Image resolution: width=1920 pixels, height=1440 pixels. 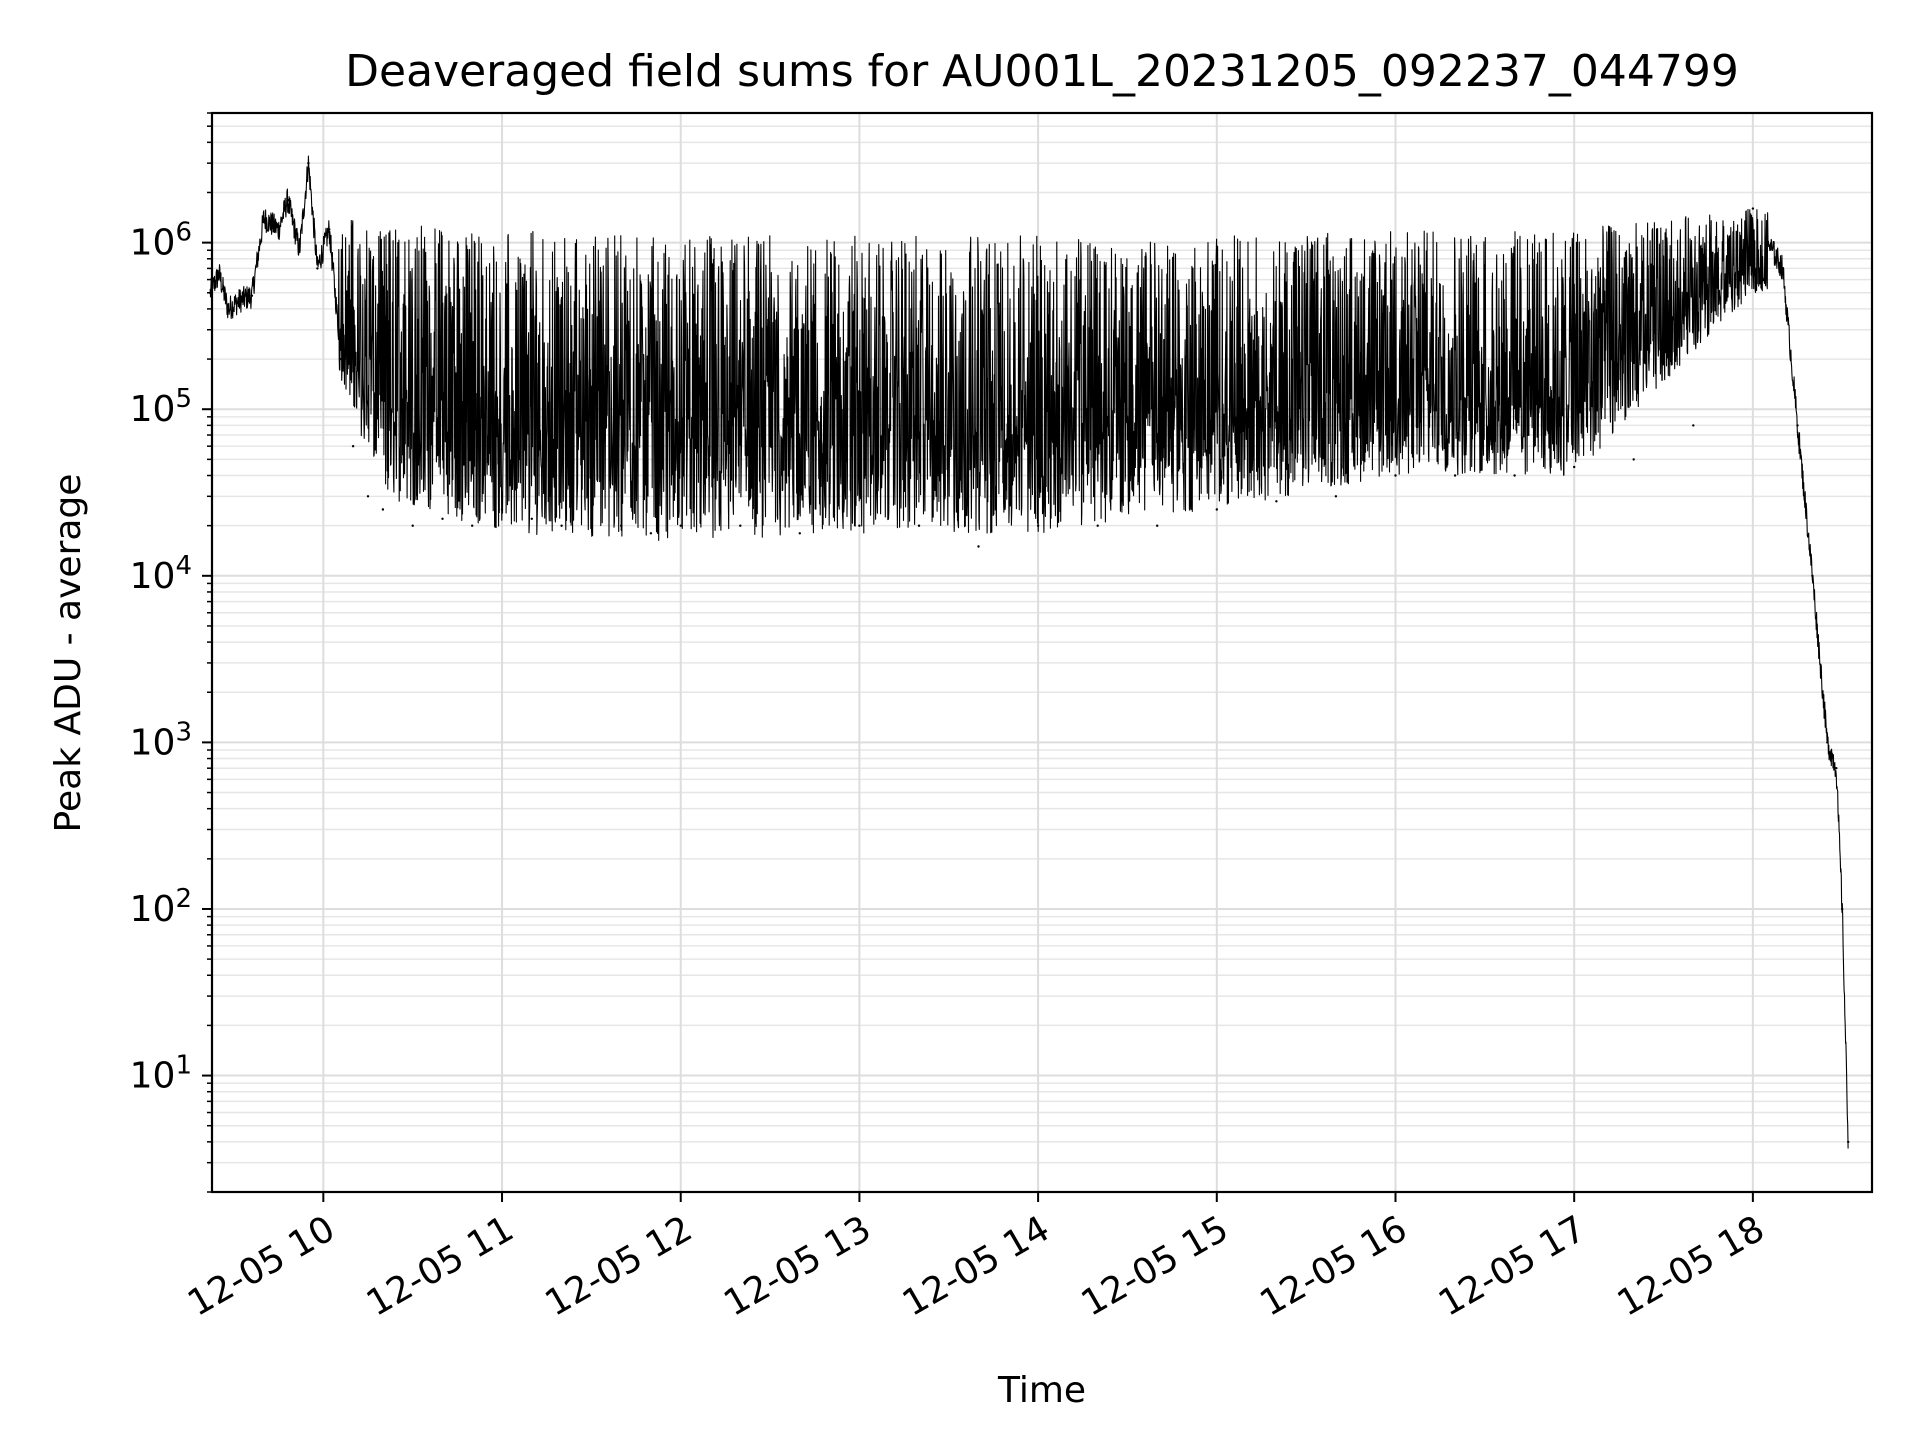 What do you see at coordinates (161, 574) in the screenshot?
I see `y-tick-label: 104` at bounding box center [161, 574].